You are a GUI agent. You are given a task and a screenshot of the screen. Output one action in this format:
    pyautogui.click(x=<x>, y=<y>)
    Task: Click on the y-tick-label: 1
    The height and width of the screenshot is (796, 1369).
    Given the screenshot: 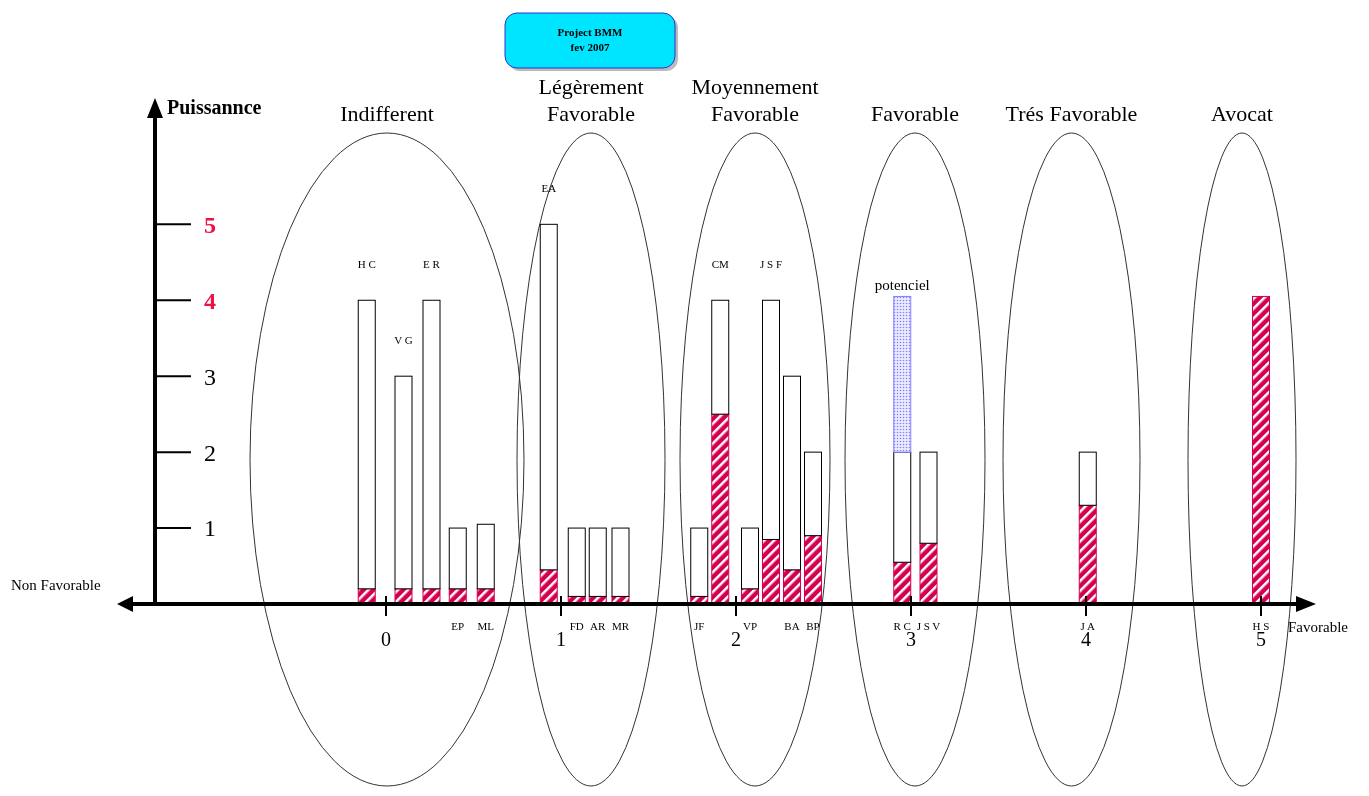 What is the action you would take?
    pyautogui.click(x=210, y=528)
    